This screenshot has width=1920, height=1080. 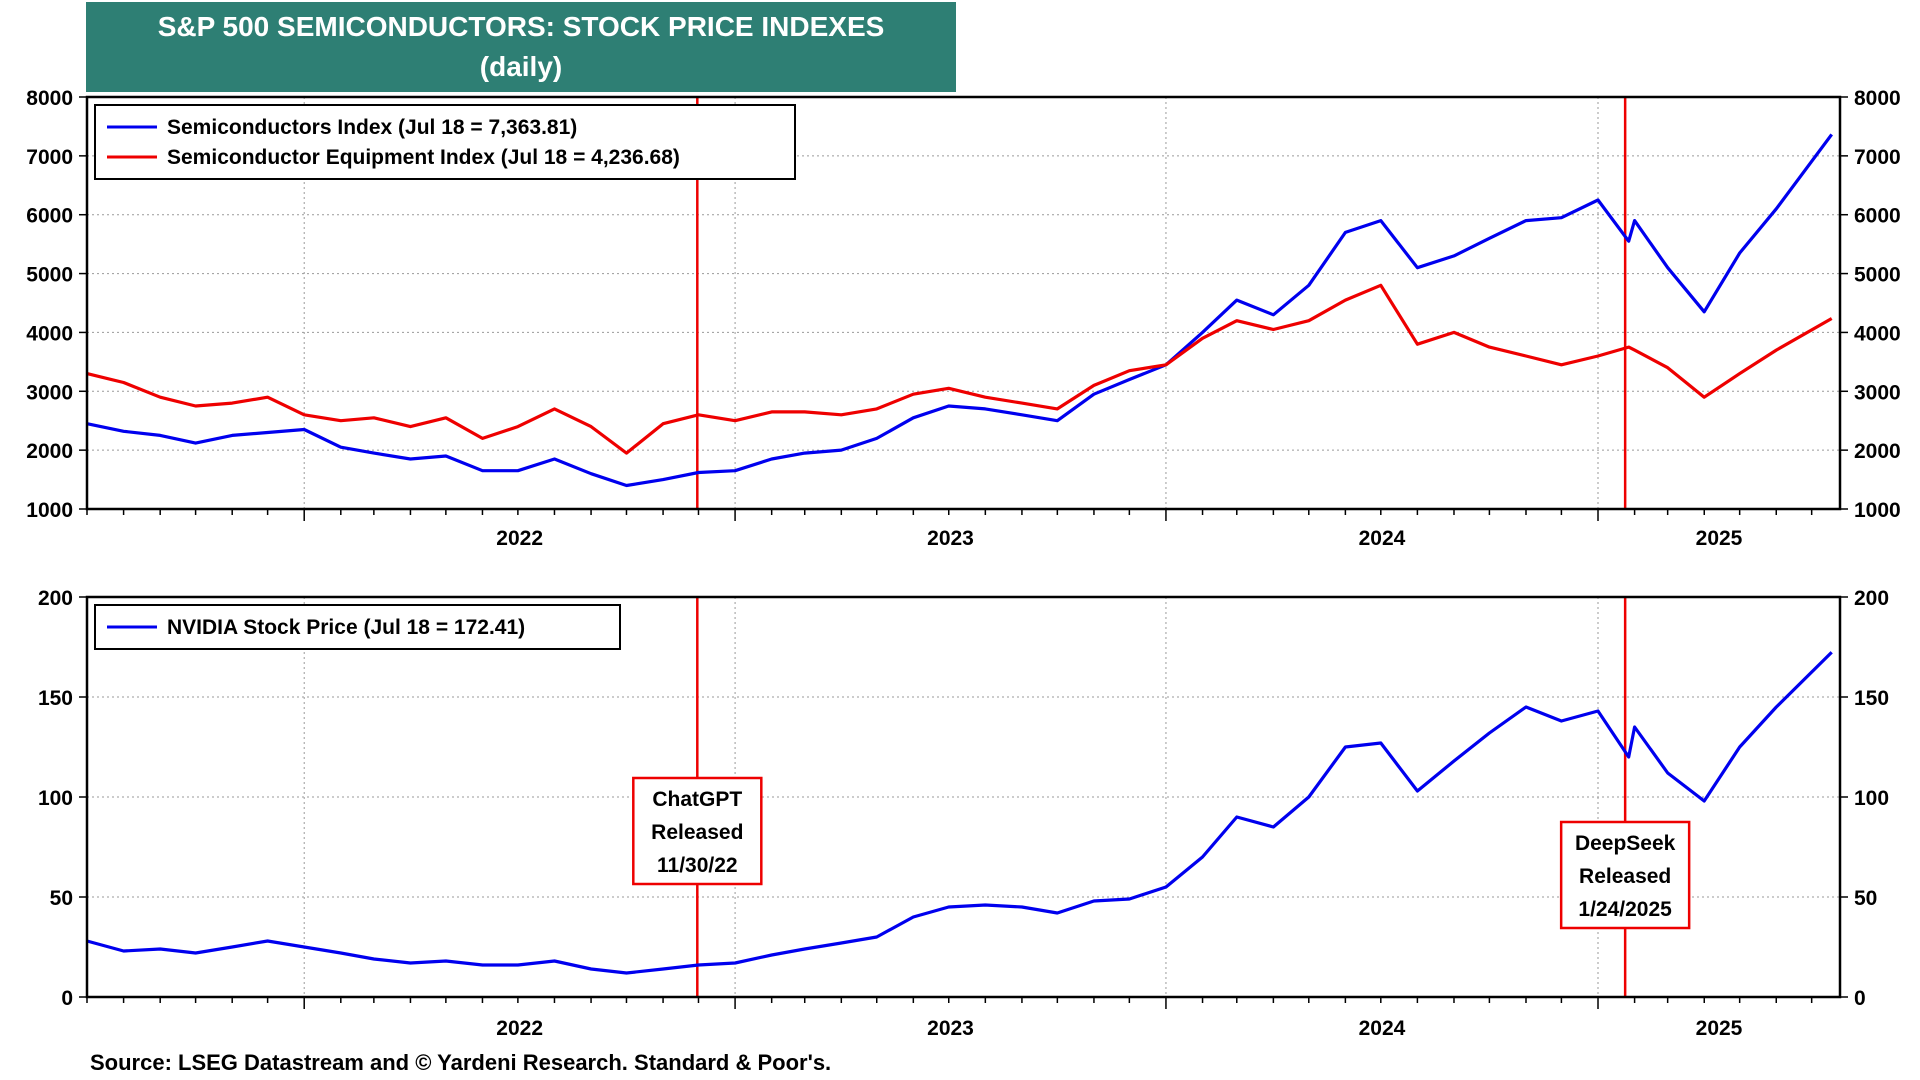 I want to click on y-tick-label-right: 1000, so click(x=1877, y=510).